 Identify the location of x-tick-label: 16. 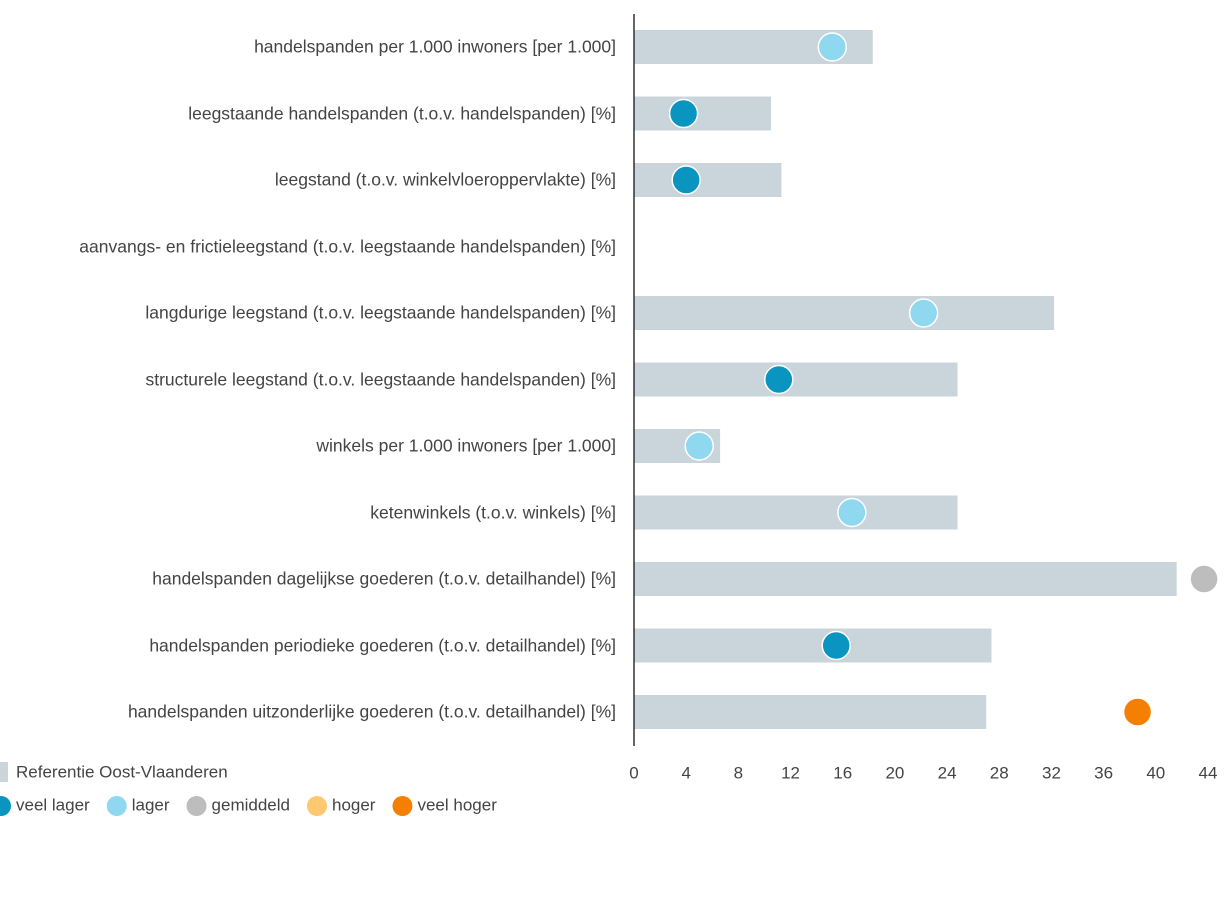
(842, 772).